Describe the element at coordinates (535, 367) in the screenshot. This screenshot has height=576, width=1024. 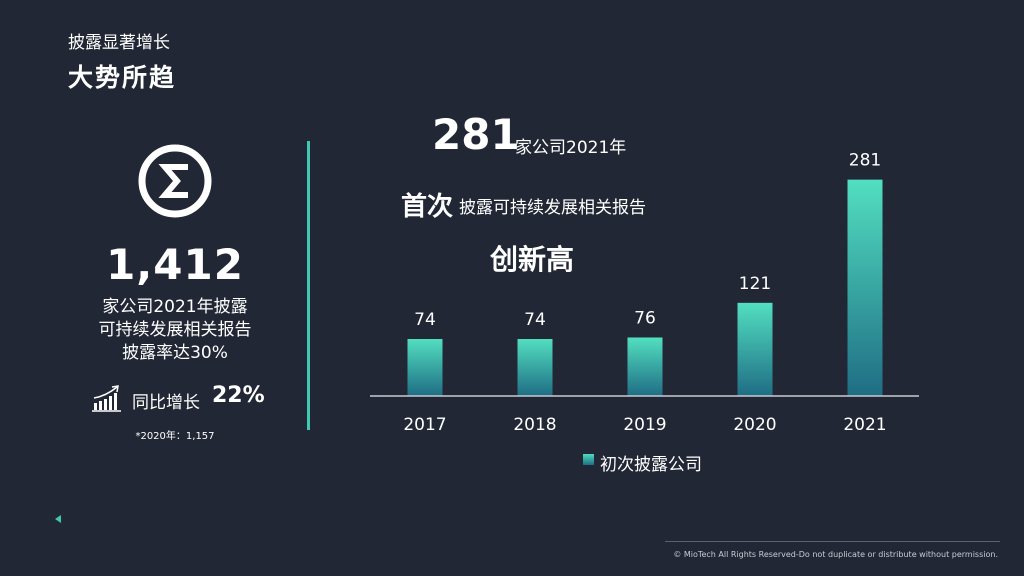
I see `bar-2018` at that location.